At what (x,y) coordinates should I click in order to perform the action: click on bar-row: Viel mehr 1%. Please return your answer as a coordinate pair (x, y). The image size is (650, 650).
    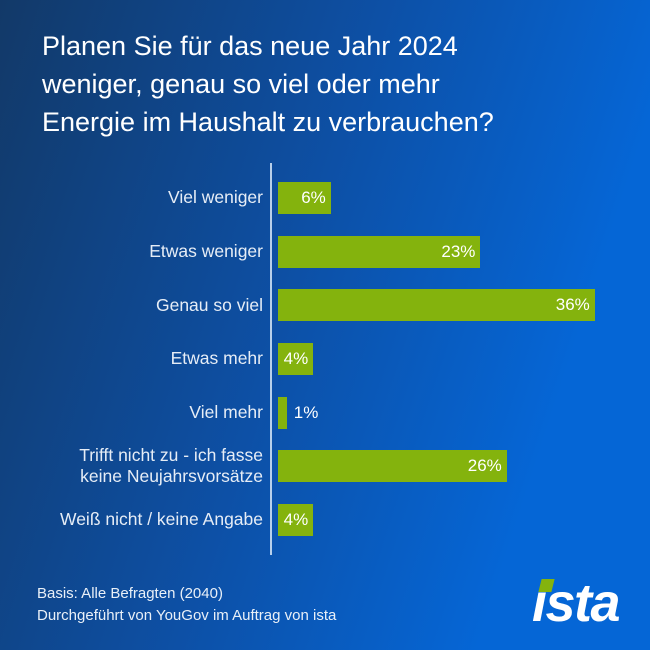
    Looking at the image, I should click on (337, 413).